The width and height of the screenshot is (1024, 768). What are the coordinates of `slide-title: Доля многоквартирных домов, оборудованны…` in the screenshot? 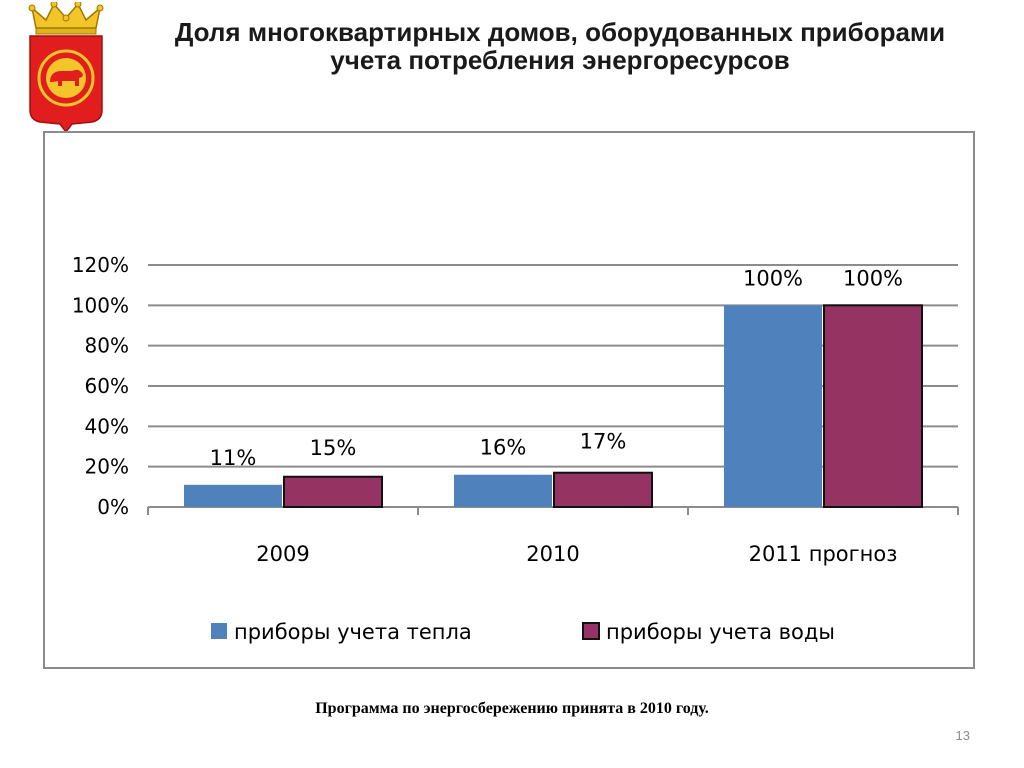 It's located at (560, 46).